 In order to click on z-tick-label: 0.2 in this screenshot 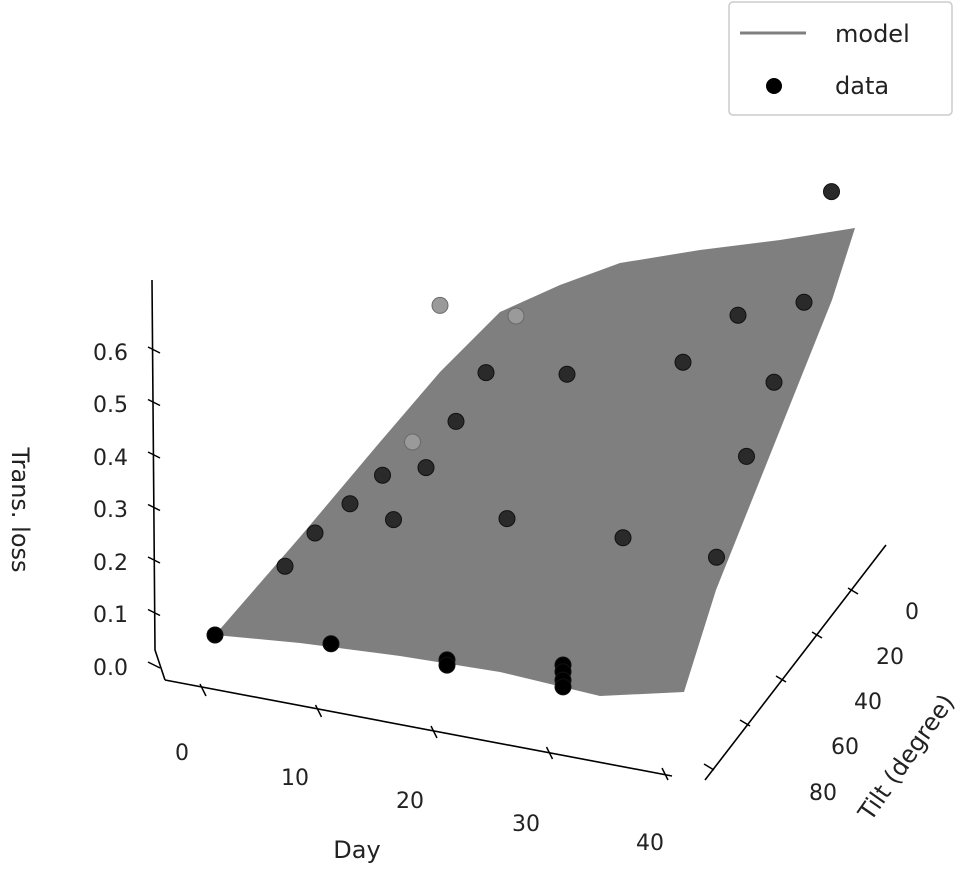, I will do `click(110, 563)`.